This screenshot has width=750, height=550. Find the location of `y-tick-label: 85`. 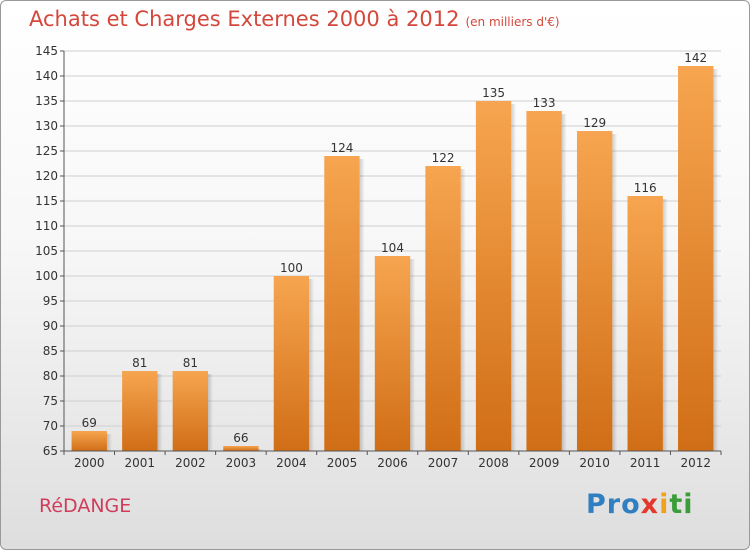

y-tick-label: 85 is located at coordinates (50, 351).